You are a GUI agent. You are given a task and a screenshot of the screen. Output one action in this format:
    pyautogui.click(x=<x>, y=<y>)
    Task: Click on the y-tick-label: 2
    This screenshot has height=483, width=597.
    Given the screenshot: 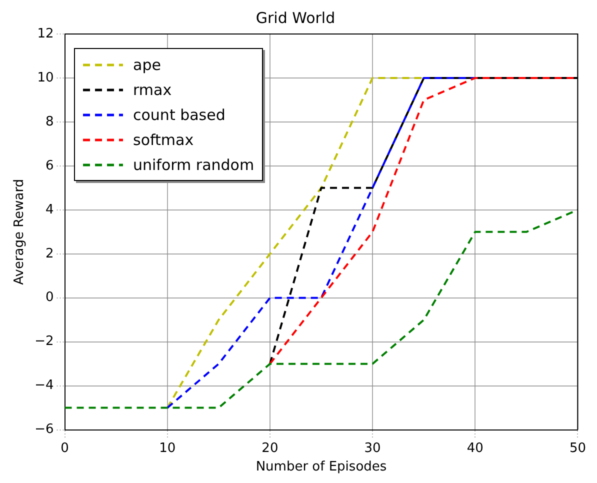 What is the action you would take?
    pyautogui.click(x=49, y=254)
    